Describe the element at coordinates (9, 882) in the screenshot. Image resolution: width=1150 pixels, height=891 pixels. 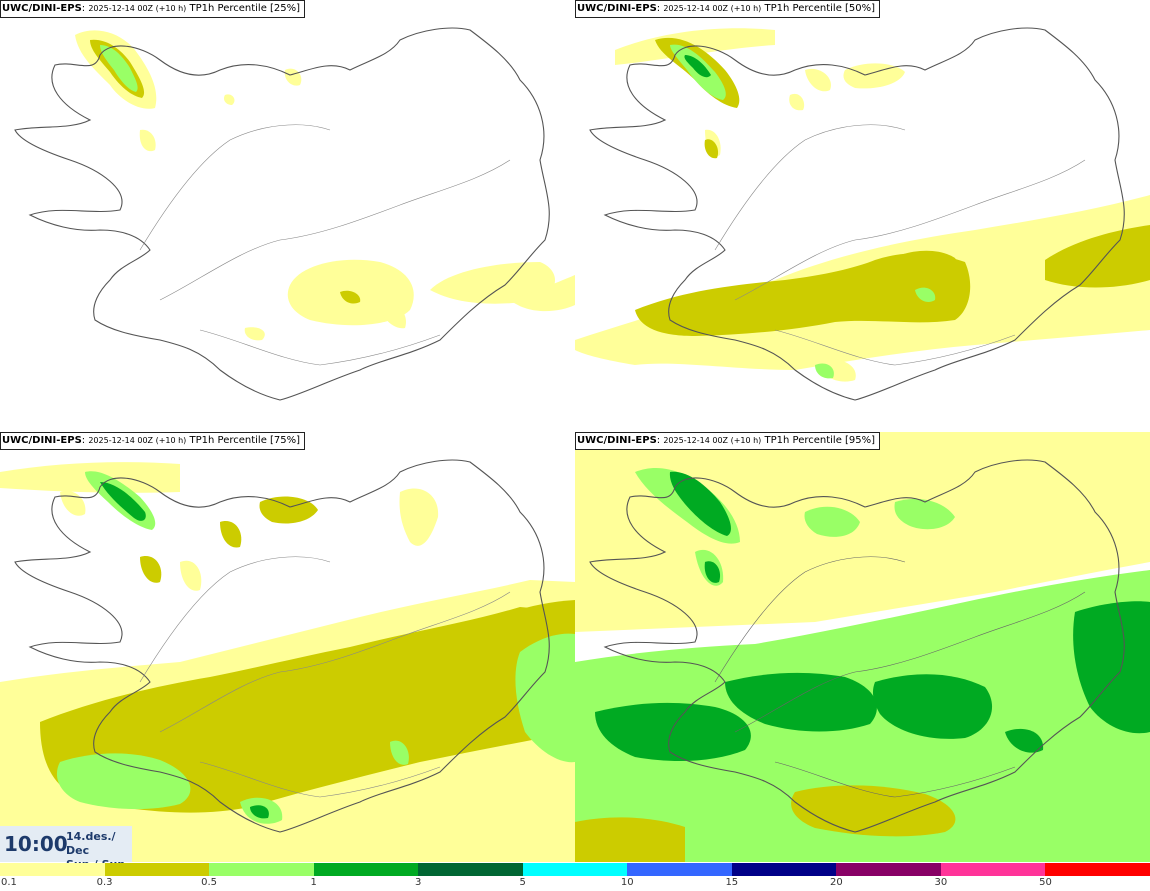
I see `legend-tick: 0.1` at that location.